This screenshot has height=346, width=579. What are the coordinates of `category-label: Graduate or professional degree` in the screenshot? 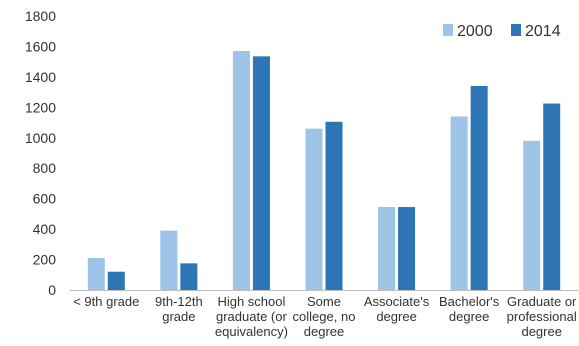 It's located at (542, 316).